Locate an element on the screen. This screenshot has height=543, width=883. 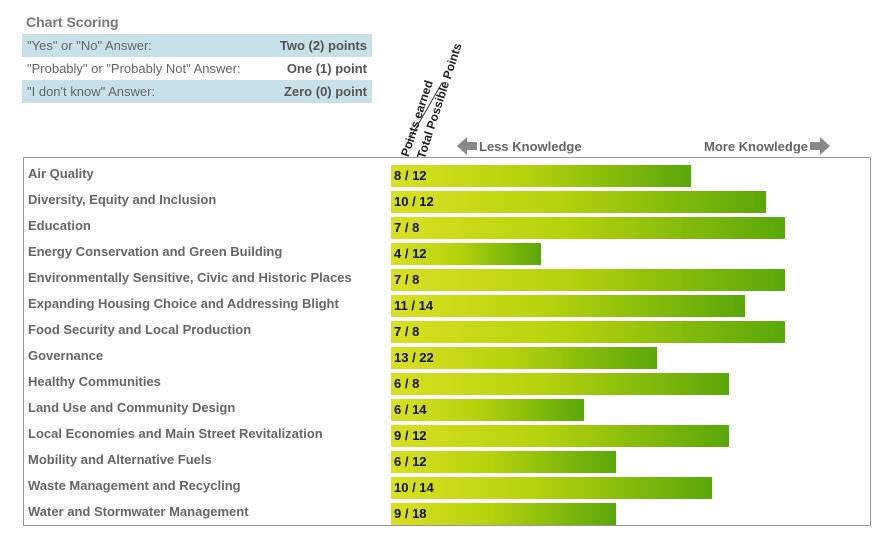
arrow-left-icon is located at coordinates (467, 146).